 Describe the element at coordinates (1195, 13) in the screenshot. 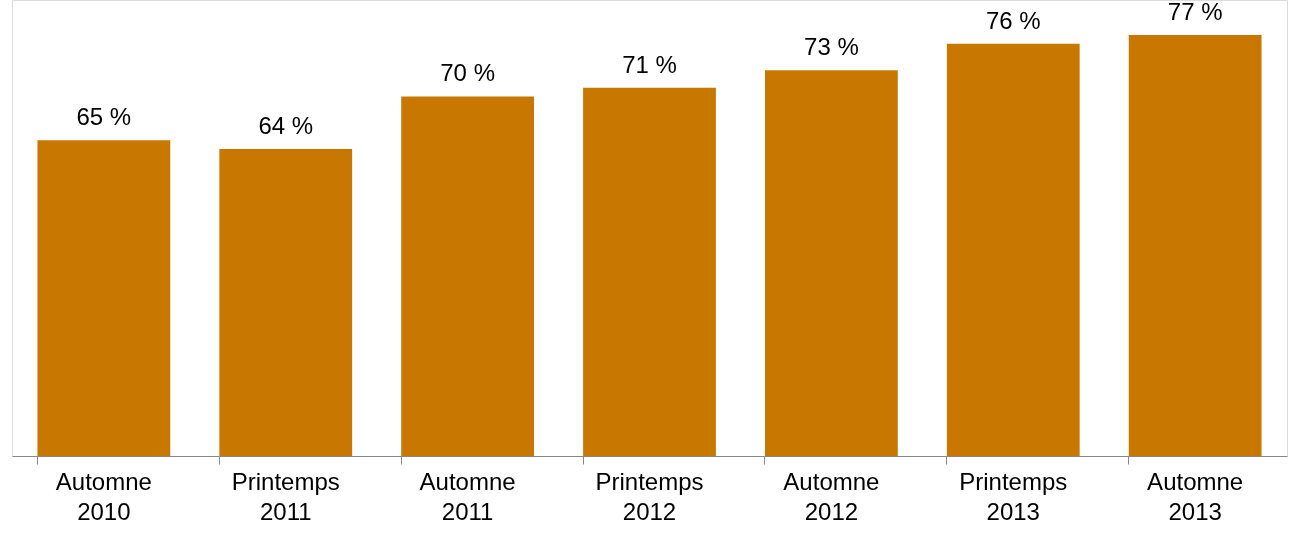

I see `data-label: 77 %` at that location.